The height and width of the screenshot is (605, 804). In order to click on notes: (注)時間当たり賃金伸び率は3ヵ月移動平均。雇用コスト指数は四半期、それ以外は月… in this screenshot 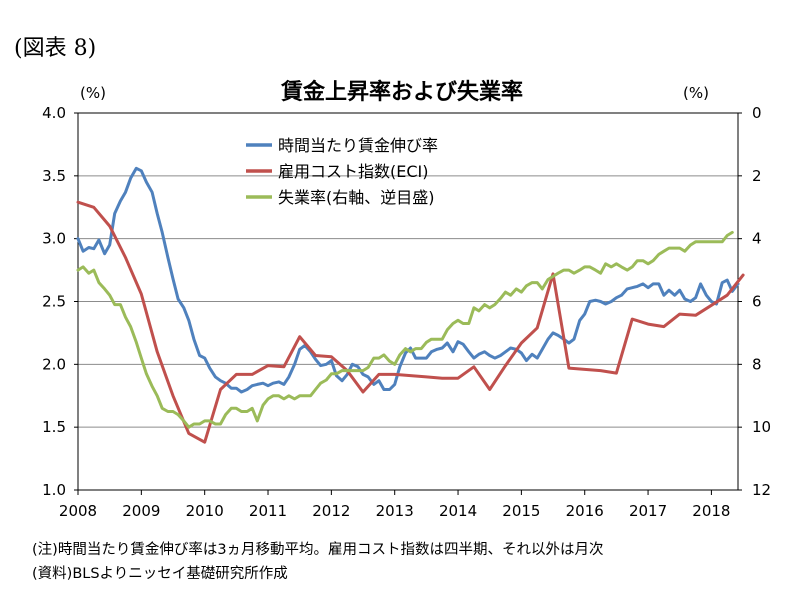, I will do `click(318, 562)`.